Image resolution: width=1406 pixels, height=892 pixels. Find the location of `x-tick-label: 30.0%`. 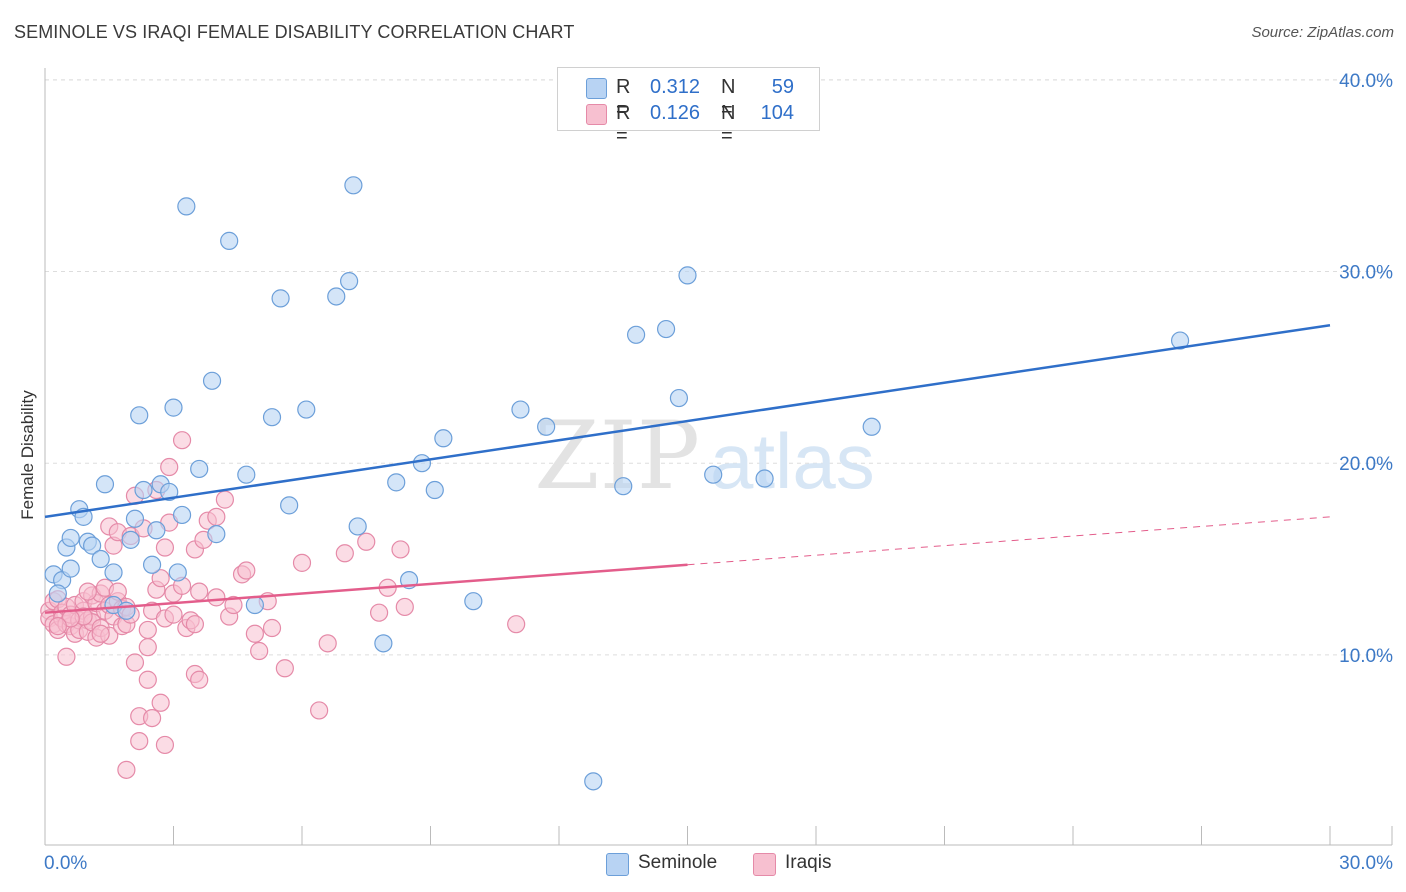

x-tick-label: 30.0% is located at coordinates (1366, 863).